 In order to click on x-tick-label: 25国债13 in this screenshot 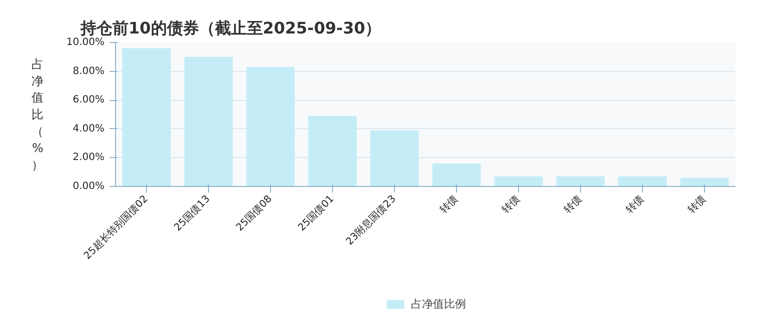, I will do `click(192, 214)`.